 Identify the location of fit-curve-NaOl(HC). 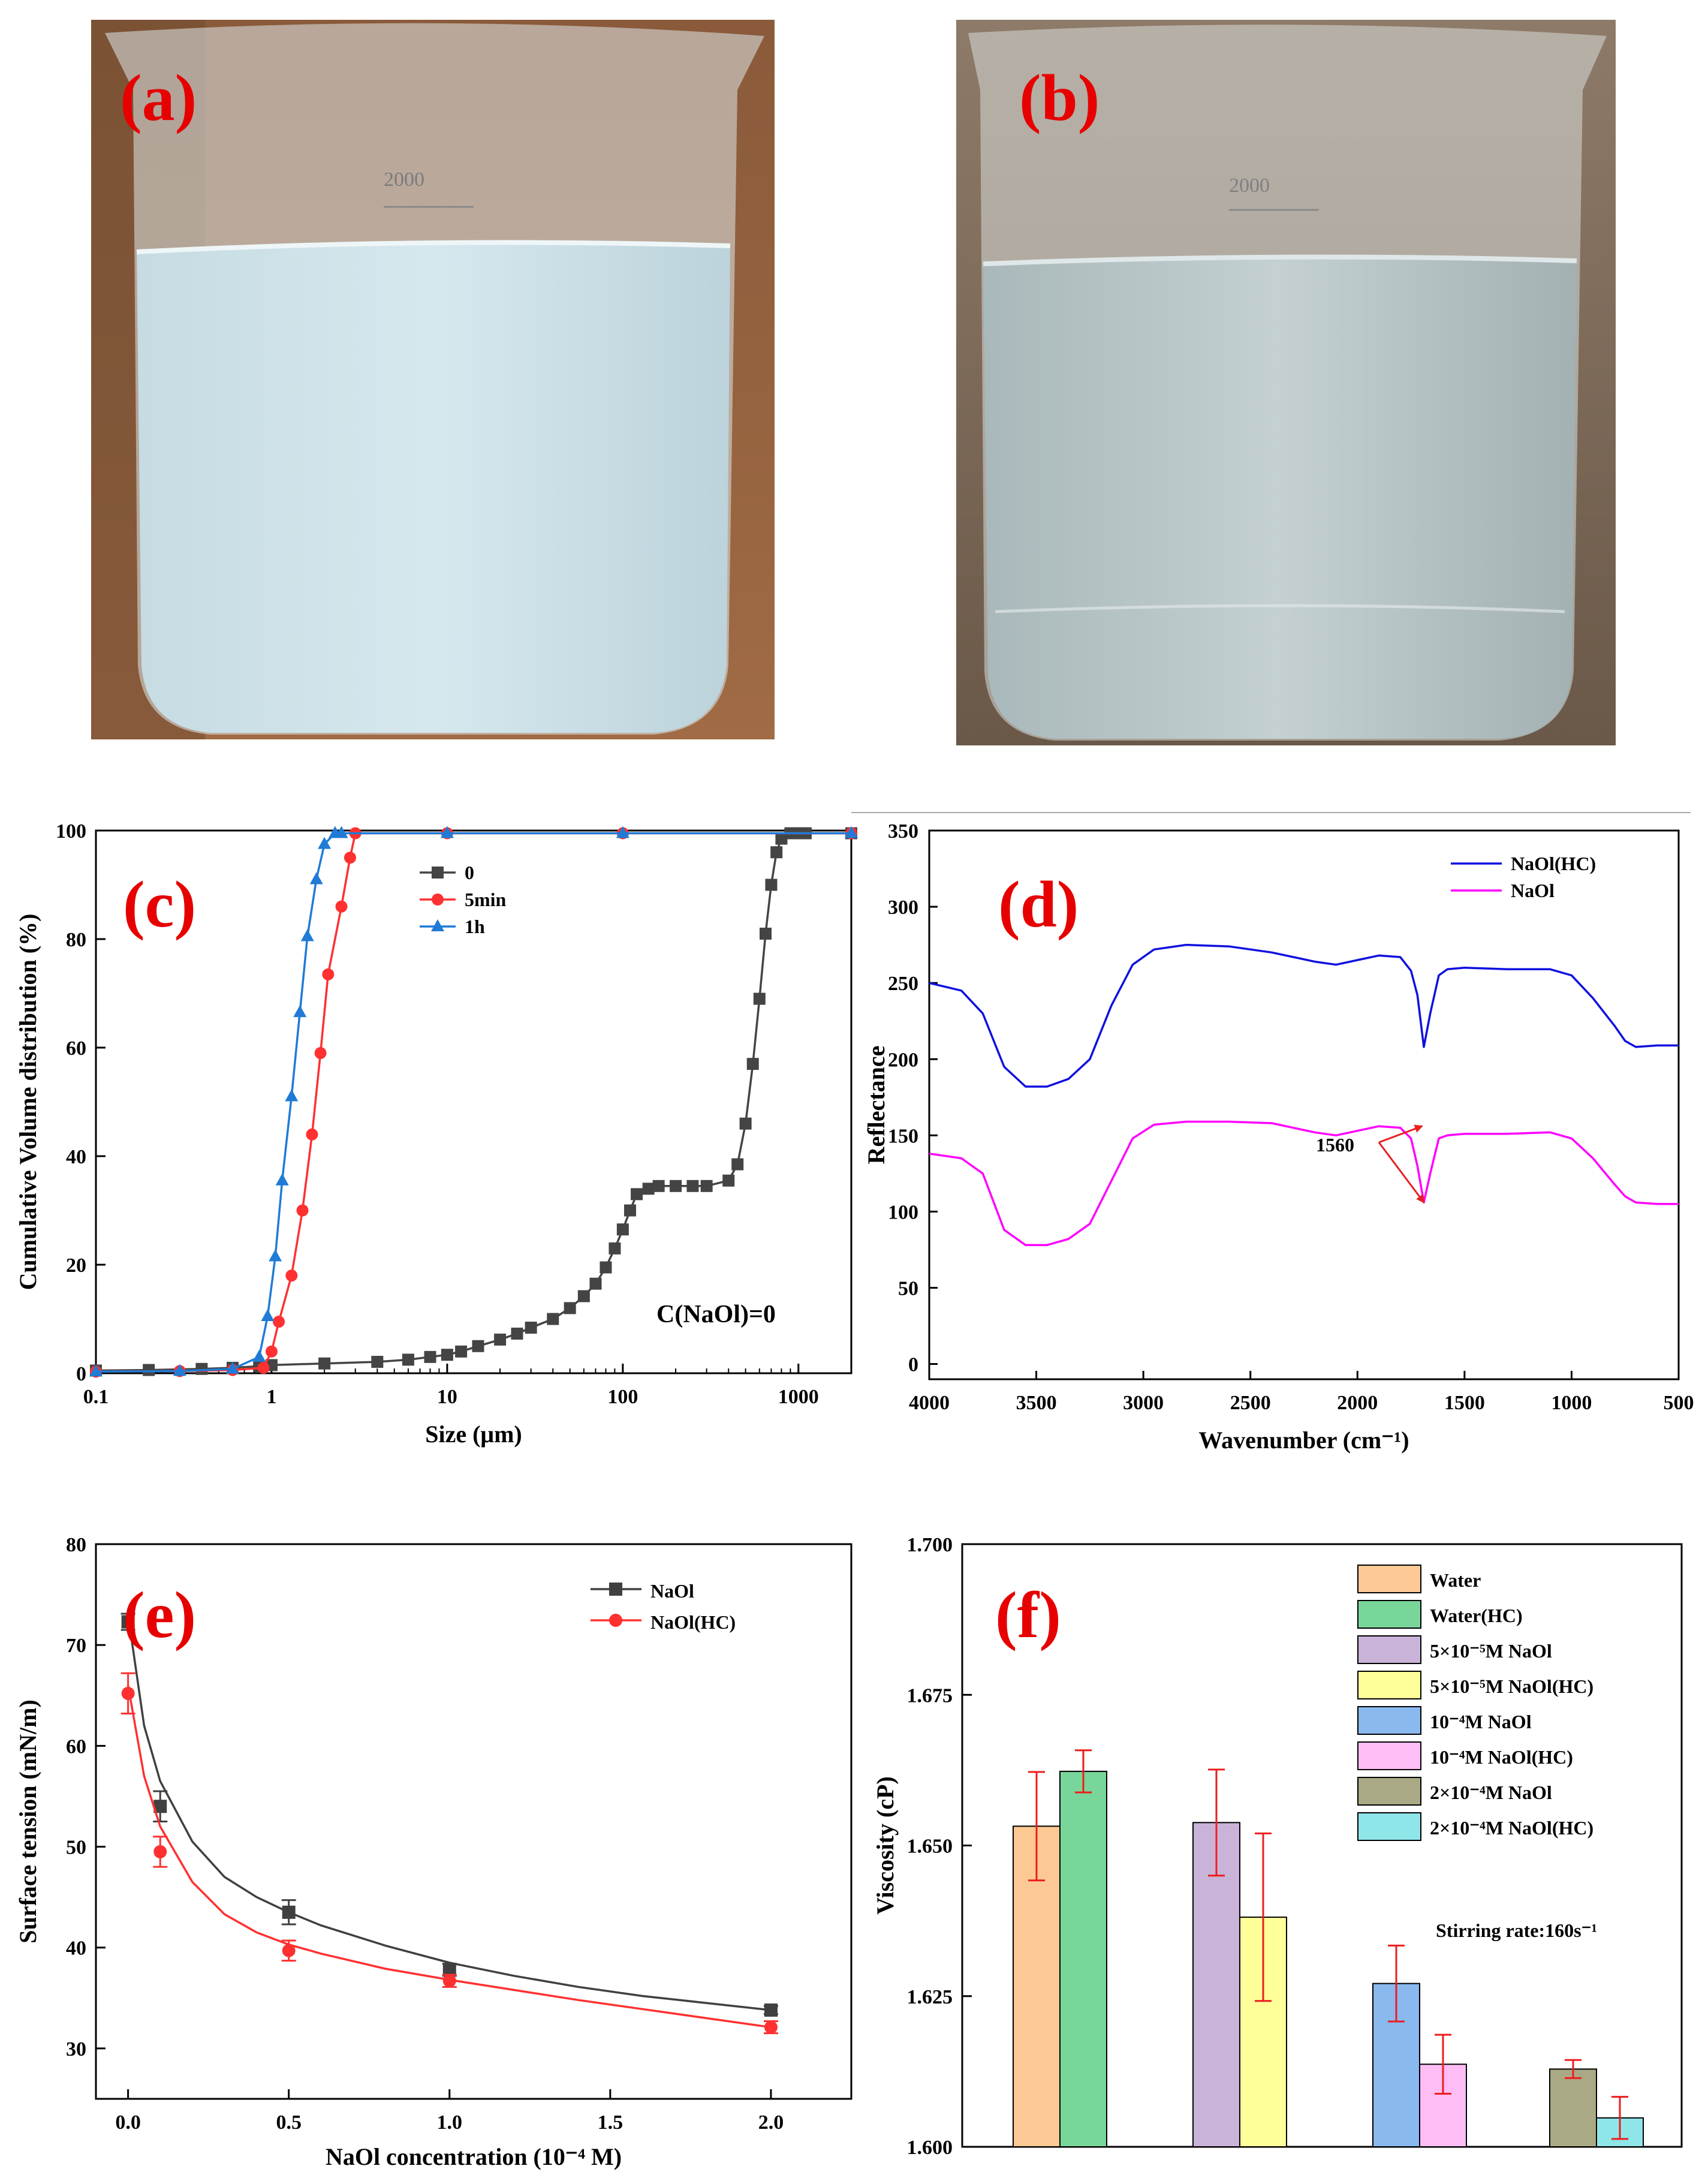
(449, 1857).